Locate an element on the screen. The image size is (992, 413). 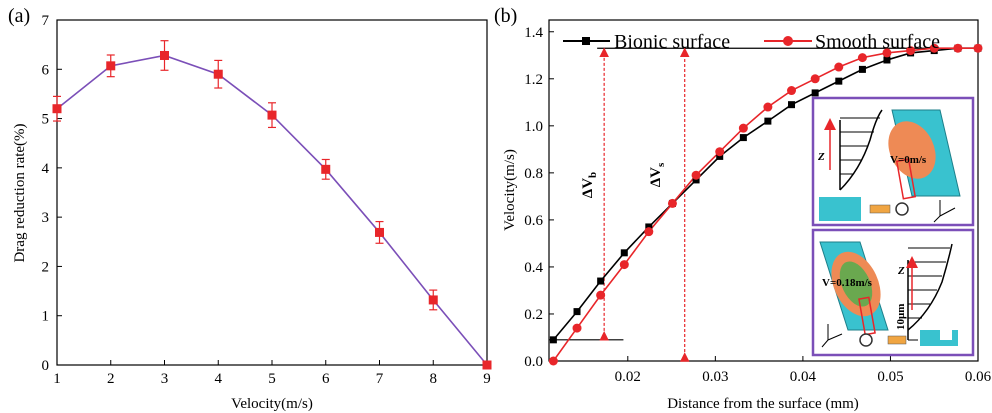
panel-a-x-axis-title: Velocity(m/s) is located at coordinates (272, 404).